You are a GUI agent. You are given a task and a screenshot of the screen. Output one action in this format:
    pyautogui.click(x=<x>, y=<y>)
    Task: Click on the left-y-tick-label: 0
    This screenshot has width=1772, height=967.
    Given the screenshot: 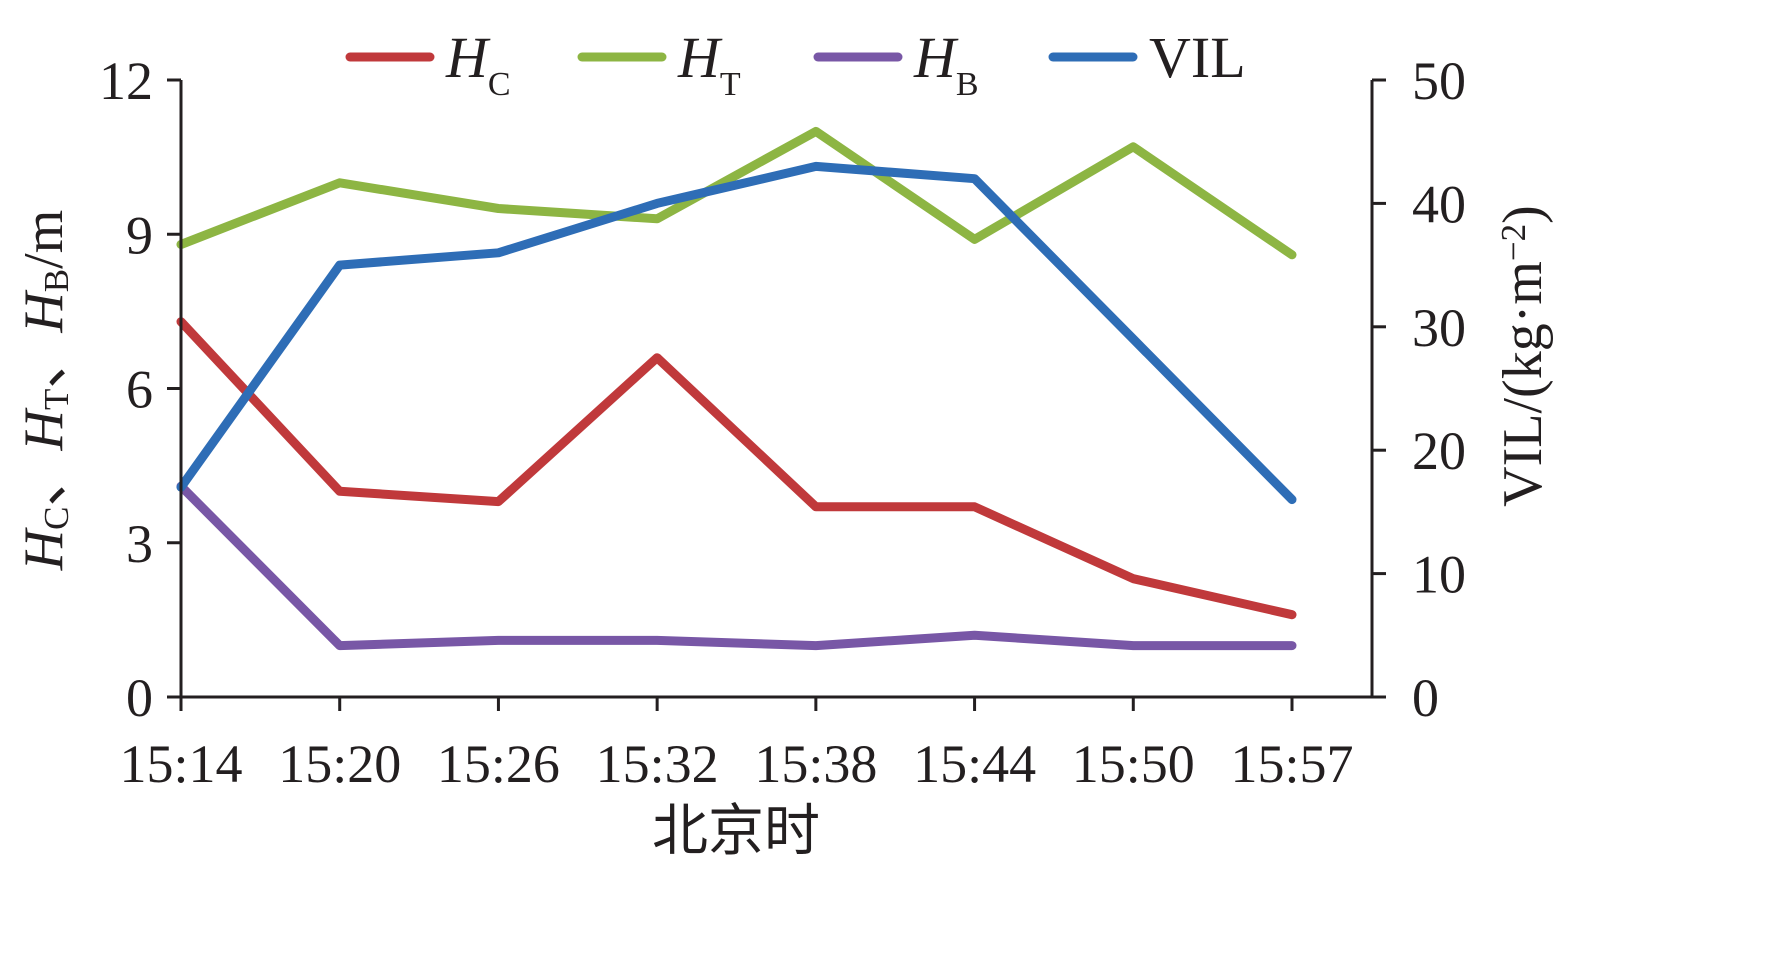 What is the action you would take?
    pyautogui.click(x=139, y=698)
    